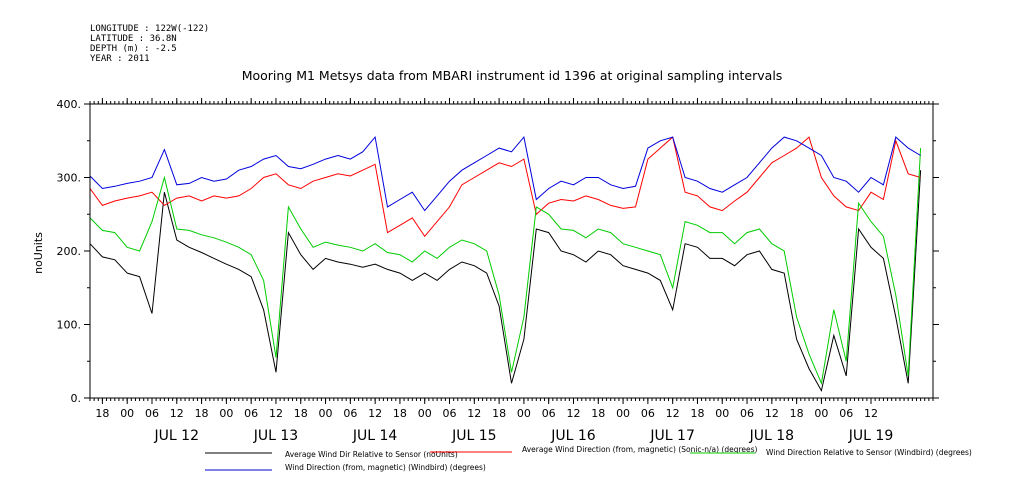  What do you see at coordinates (133, 39) in the screenshot?
I see `meta-latitude: LATITUDE : 36.8N` at bounding box center [133, 39].